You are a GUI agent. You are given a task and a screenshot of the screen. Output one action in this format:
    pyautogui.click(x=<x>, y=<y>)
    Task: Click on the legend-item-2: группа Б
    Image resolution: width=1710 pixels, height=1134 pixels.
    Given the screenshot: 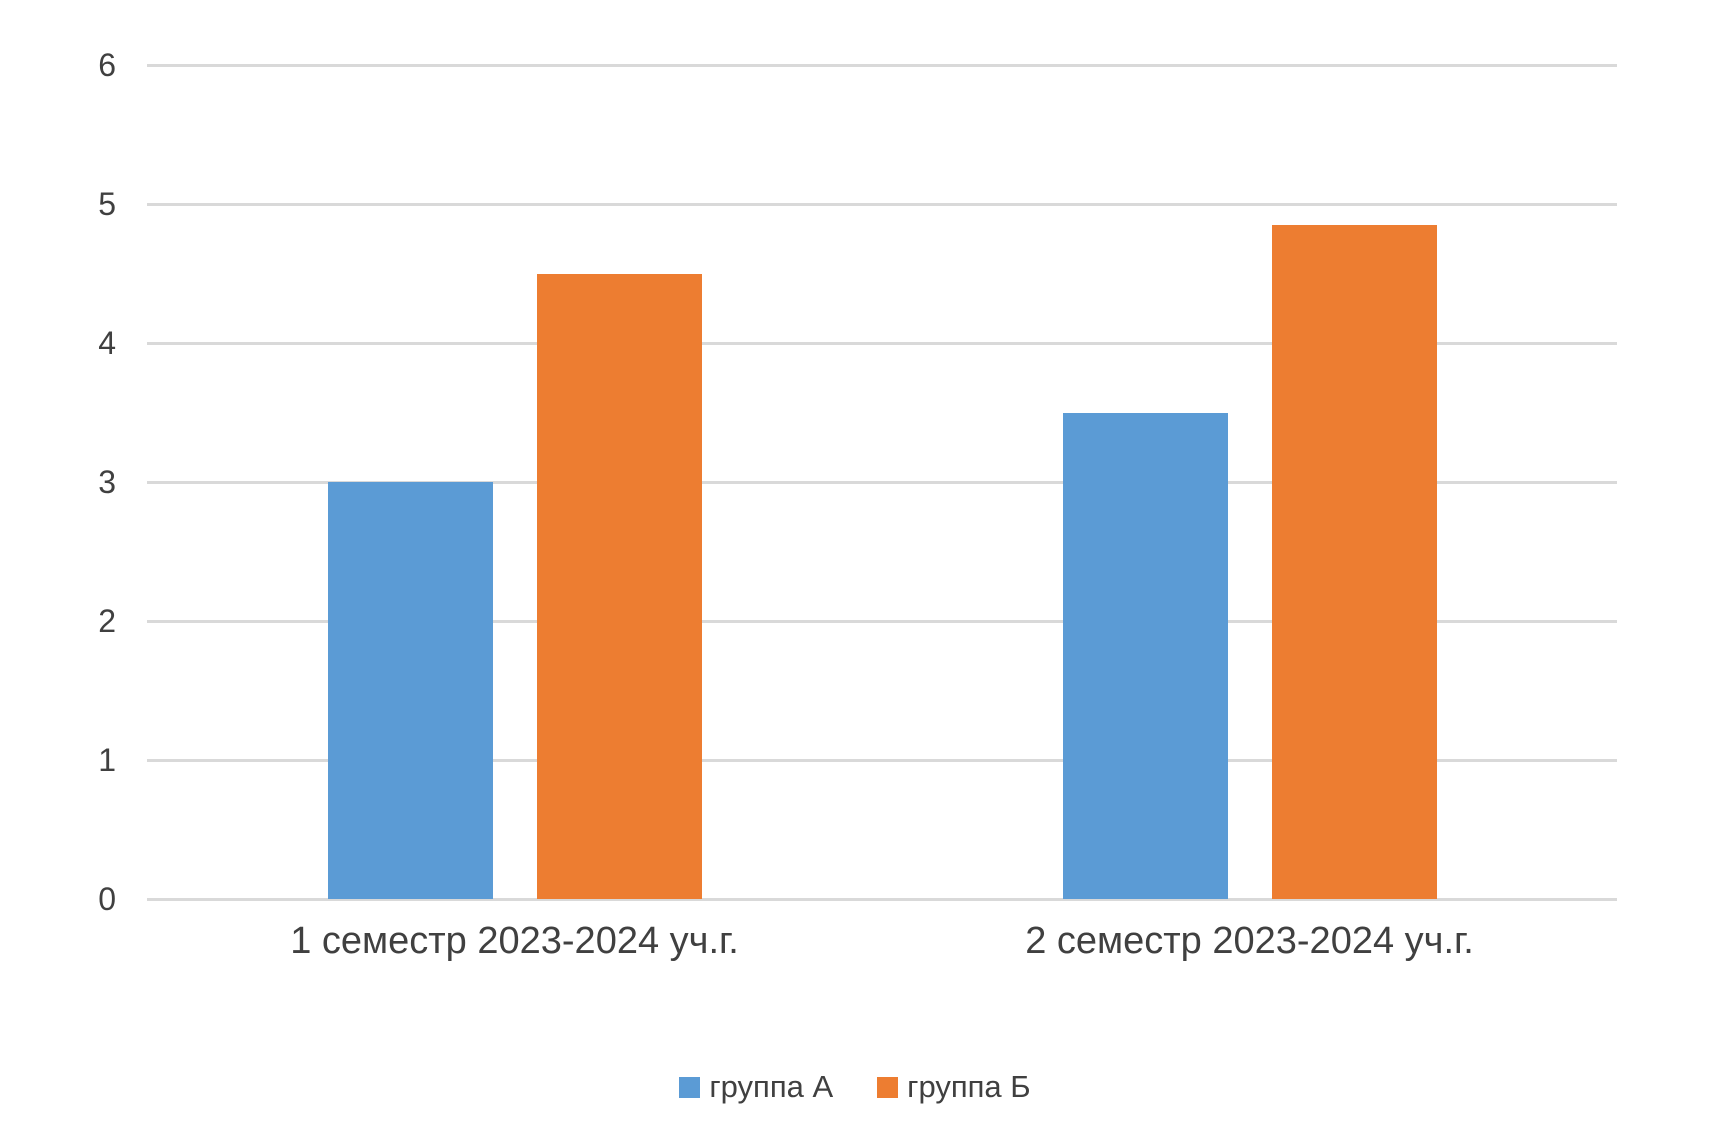 What is the action you would take?
    pyautogui.click(x=954, y=1087)
    